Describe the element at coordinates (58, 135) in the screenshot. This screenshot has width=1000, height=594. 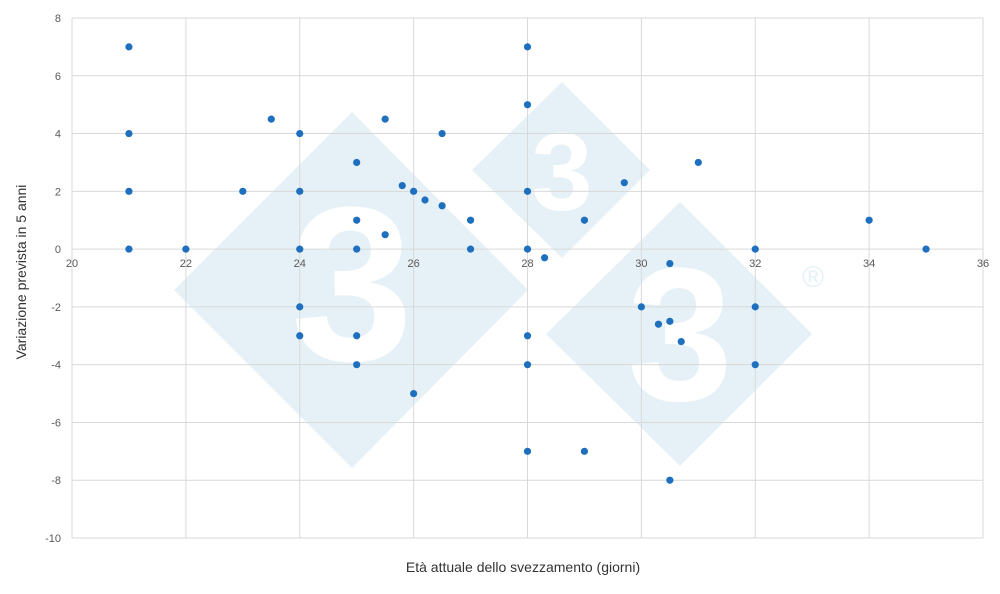
I see `y-tick-label: 4` at that location.